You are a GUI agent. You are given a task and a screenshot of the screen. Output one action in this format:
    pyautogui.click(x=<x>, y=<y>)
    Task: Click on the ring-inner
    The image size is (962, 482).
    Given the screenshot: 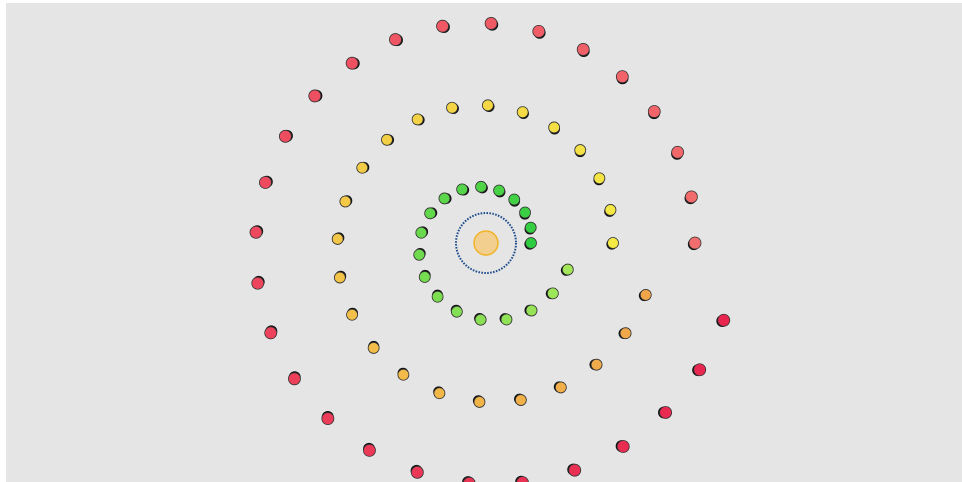 What is the action you would take?
    pyautogui.click(x=493, y=253)
    